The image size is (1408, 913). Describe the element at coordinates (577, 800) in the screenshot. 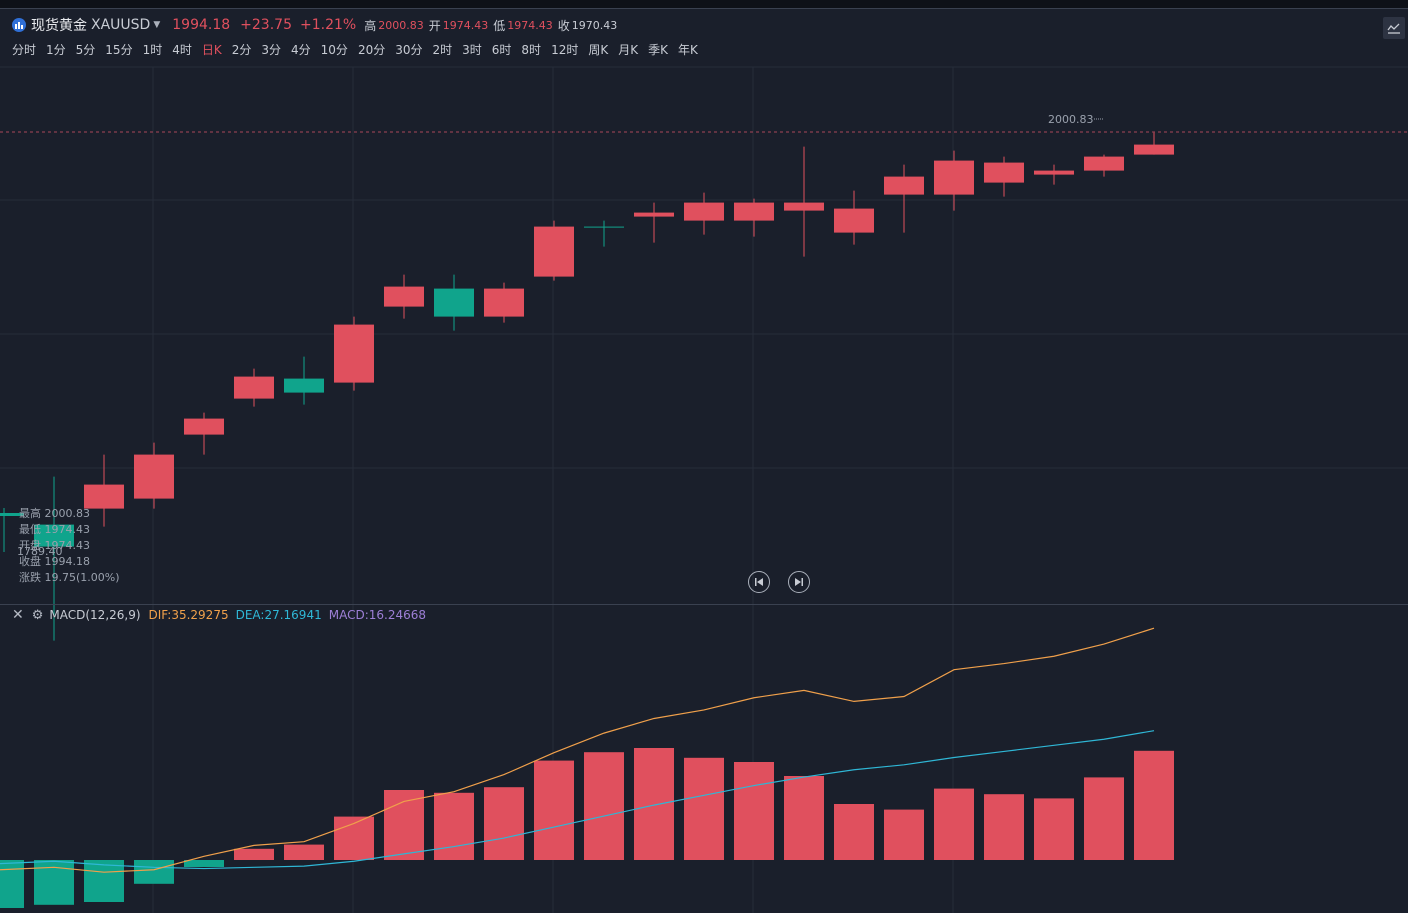

I see `dea-line` at that location.